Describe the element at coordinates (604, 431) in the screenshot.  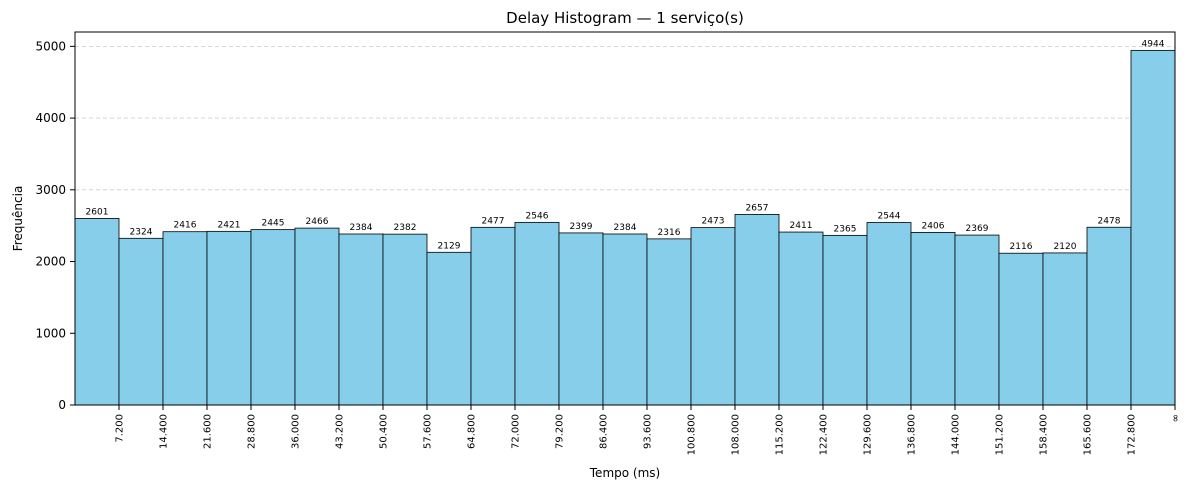
I see `x-tick-label-11: 86.400` at that location.